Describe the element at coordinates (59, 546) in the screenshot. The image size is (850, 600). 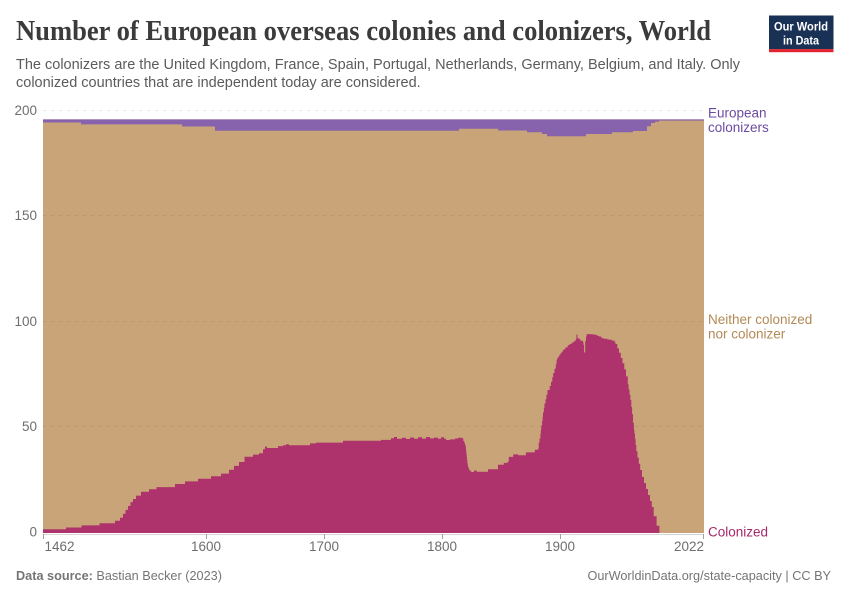
I see `svg-text: 1462` at that location.